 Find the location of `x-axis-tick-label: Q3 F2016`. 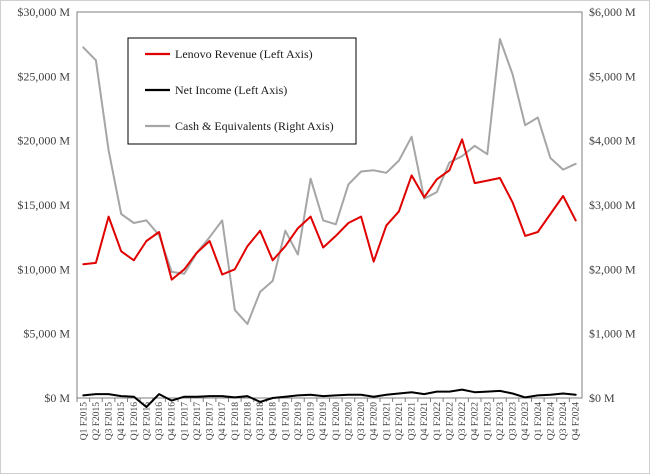

x-axis-tick-label: Q3 F2016 is located at coordinates (160, 421).